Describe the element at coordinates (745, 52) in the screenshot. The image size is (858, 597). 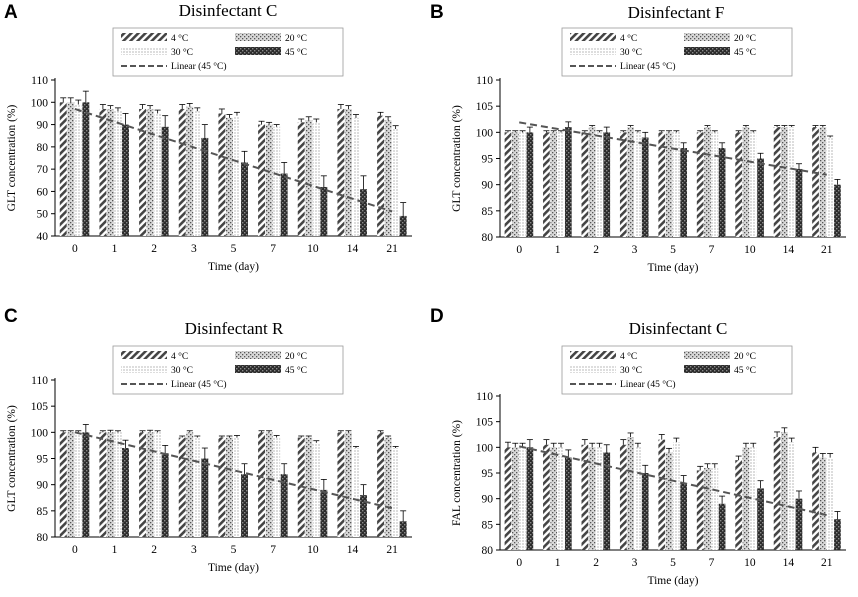
I see `legend-label: 45 °C` at that location.